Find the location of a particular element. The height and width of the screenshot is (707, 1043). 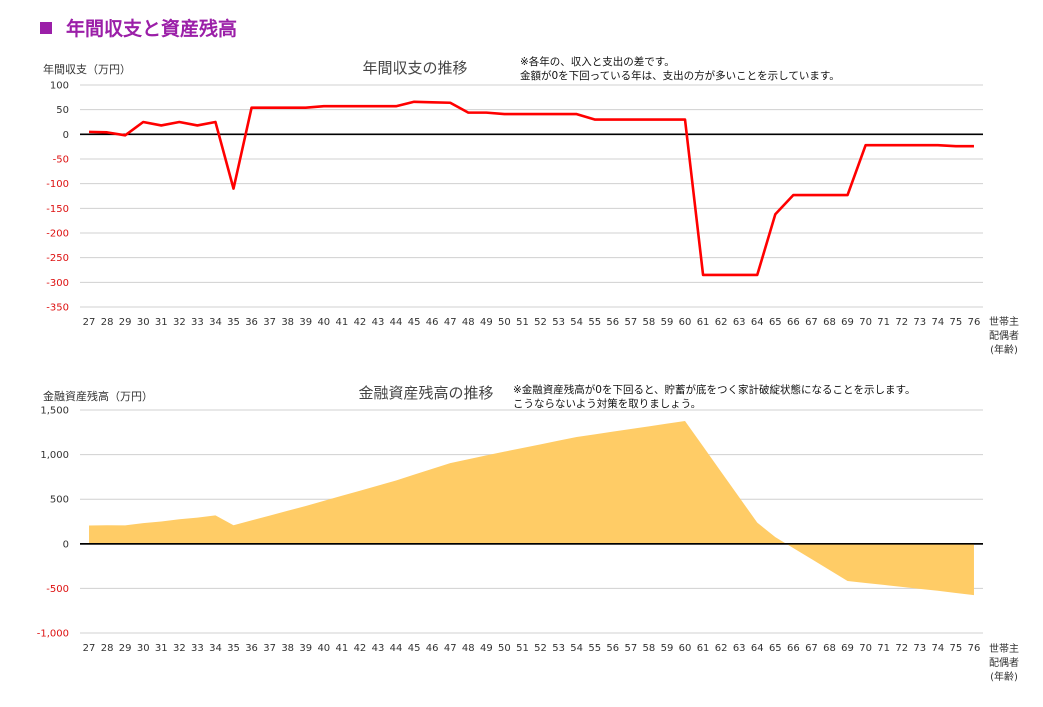

chart1-xtick-label: 71 is located at coordinates (883, 322).